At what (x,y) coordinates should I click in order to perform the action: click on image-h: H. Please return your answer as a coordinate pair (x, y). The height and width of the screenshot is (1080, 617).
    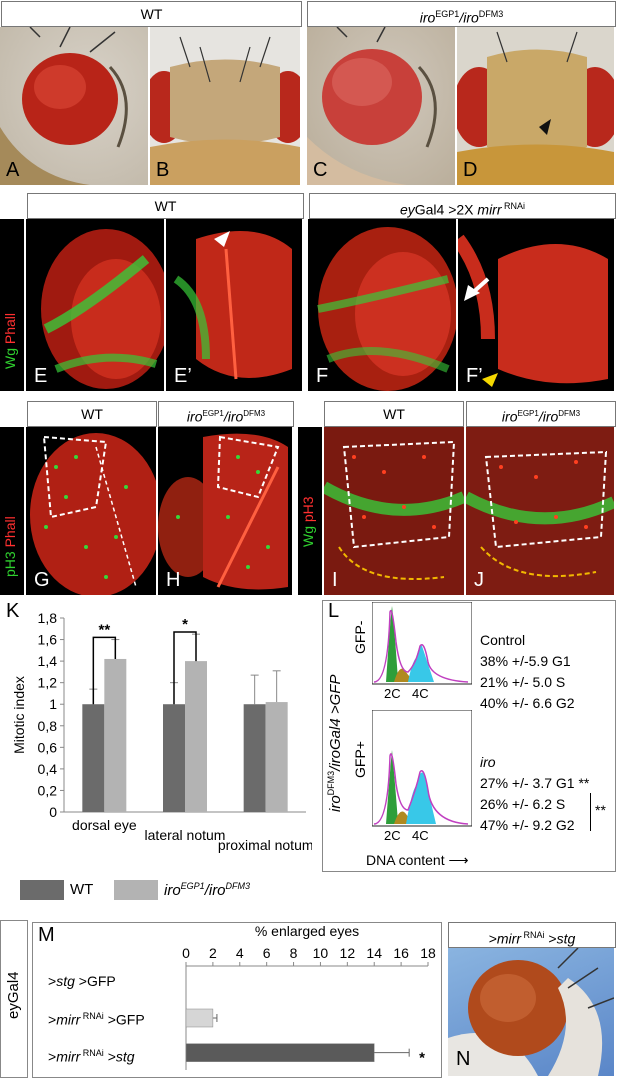
    Looking at the image, I should click on (225, 511).